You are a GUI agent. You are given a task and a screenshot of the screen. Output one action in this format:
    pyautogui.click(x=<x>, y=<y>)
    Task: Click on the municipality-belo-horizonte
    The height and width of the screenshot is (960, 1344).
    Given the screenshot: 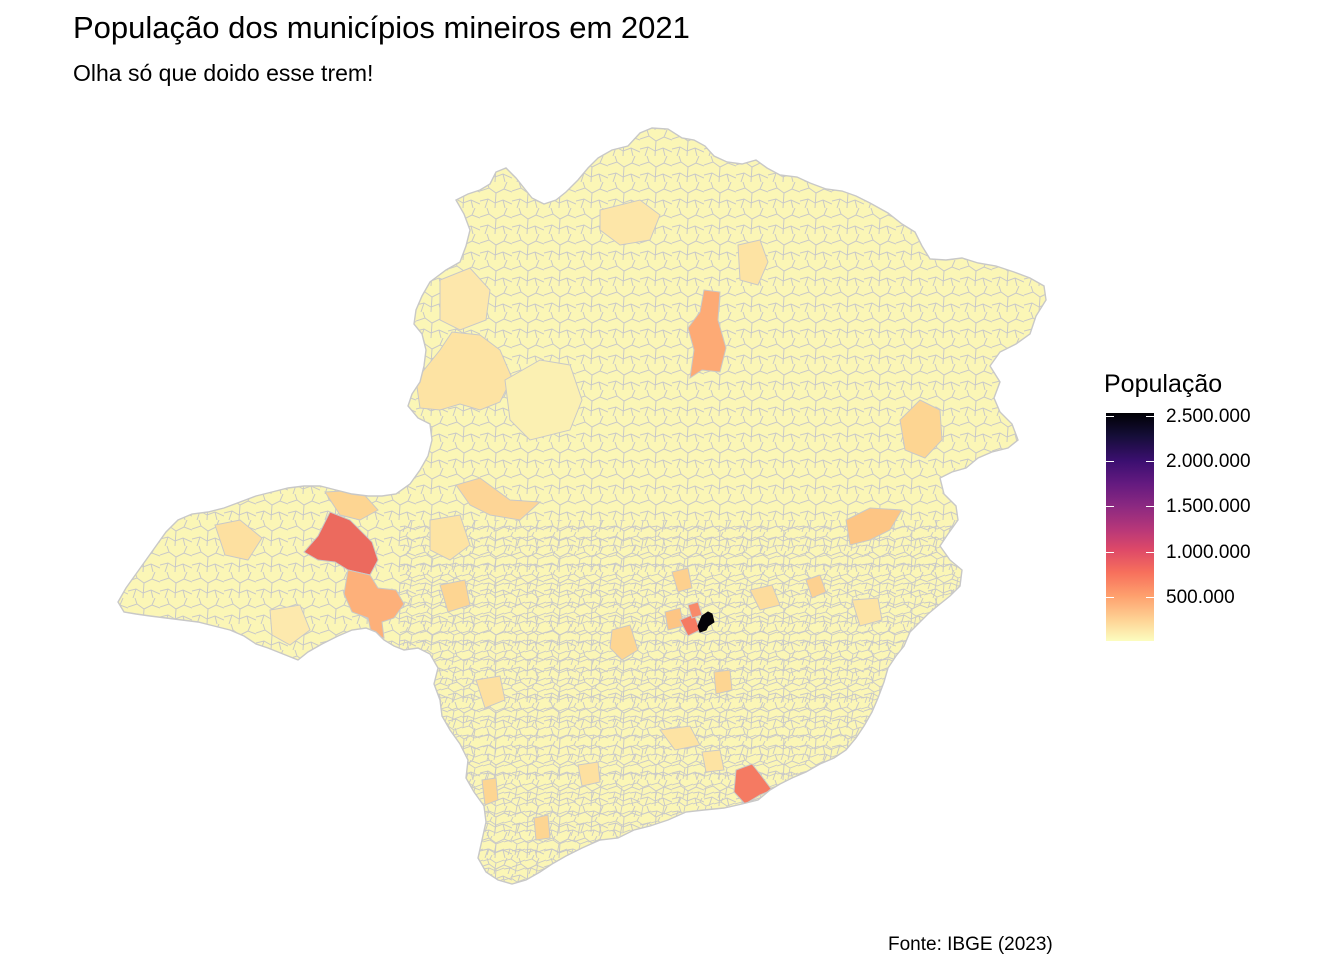 What is the action you would take?
    pyautogui.click(x=706, y=622)
    